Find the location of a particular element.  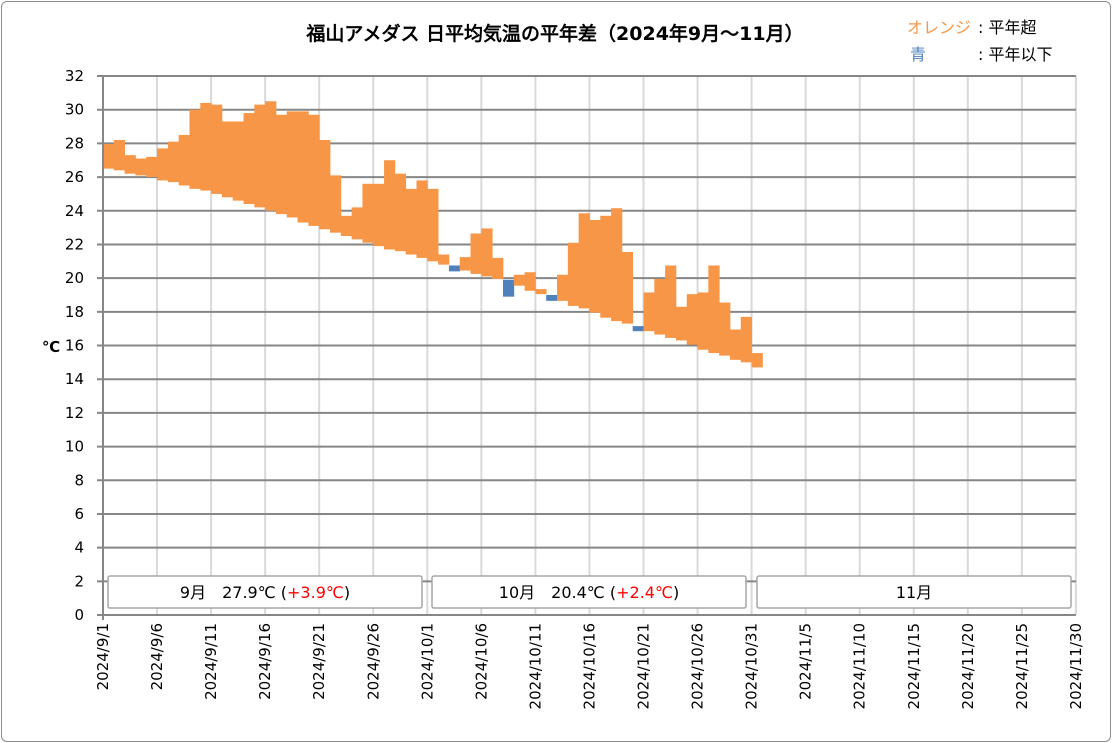

x-tick-label: 2024/9/1 is located at coordinates (103, 656).